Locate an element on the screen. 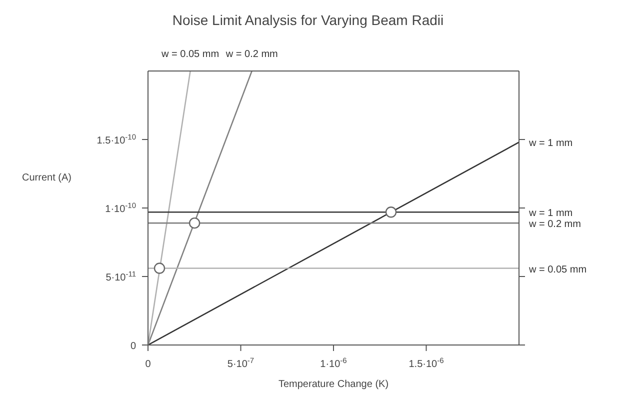 This screenshot has height=403, width=618. x-tick-label: 1.5·10$^{-6}$ is located at coordinates (426, 363).